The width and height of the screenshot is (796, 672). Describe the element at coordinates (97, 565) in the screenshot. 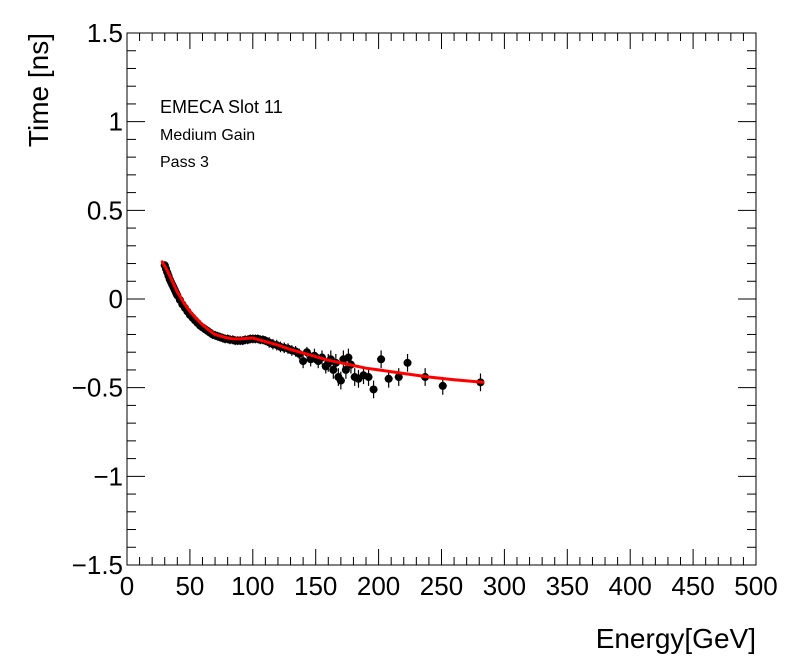

I see `y-tick-label: −1.5` at that location.